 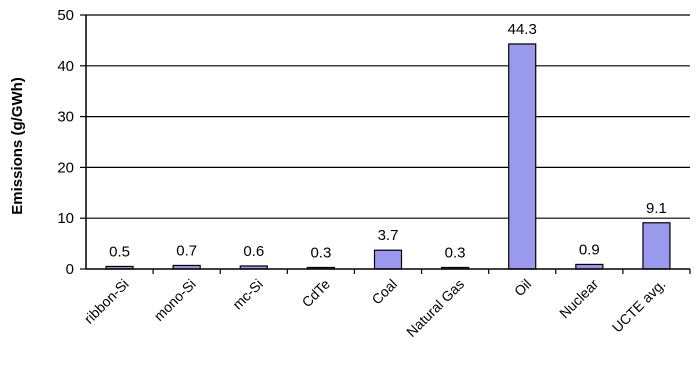 I want to click on y-tick-label: 40, so click(x=65, y=66).